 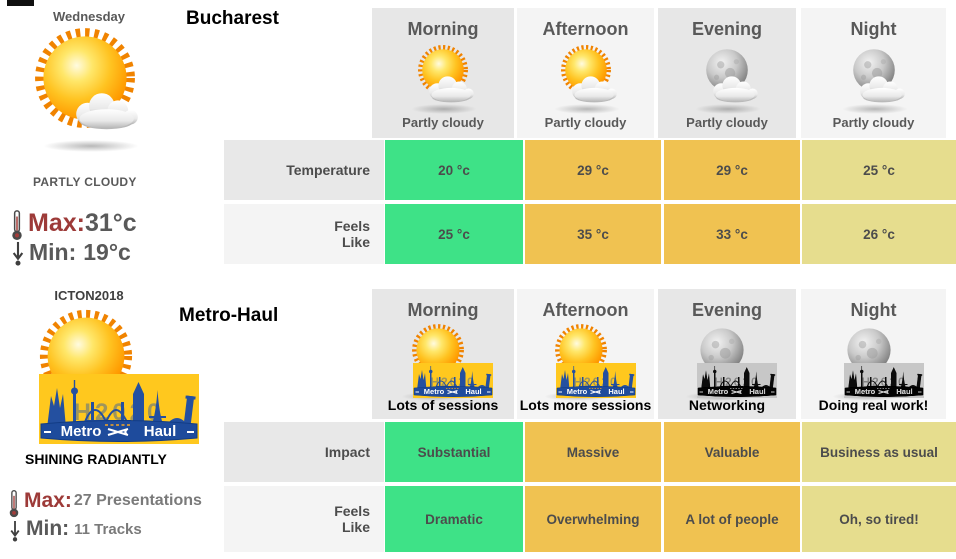 I want to click on event-feels-cell-evening: A lot of people, so click(x=732, y=519).